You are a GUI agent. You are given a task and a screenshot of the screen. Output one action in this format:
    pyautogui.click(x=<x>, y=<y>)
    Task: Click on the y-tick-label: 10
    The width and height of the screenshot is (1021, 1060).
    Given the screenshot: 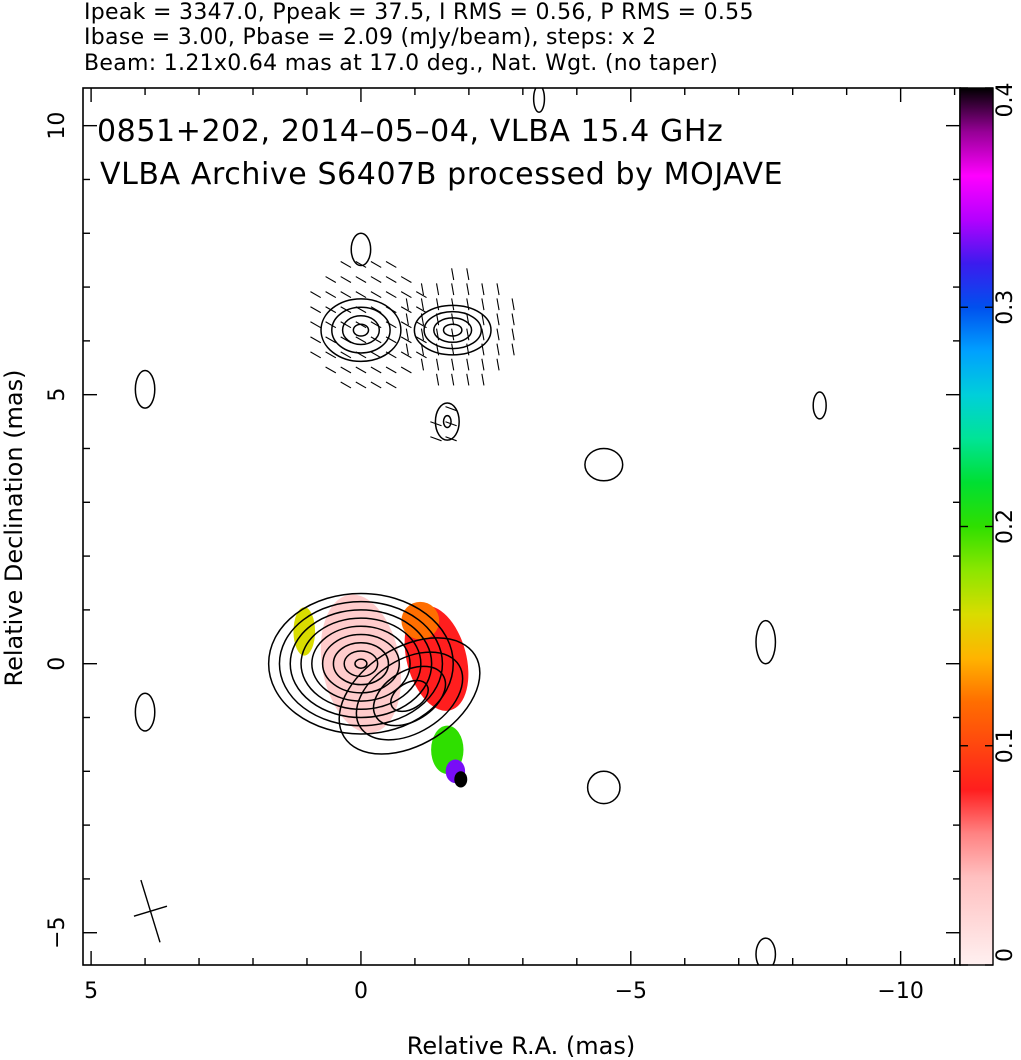 What is the action you would take?
    pyautogui.click(x=57, y=126)
    